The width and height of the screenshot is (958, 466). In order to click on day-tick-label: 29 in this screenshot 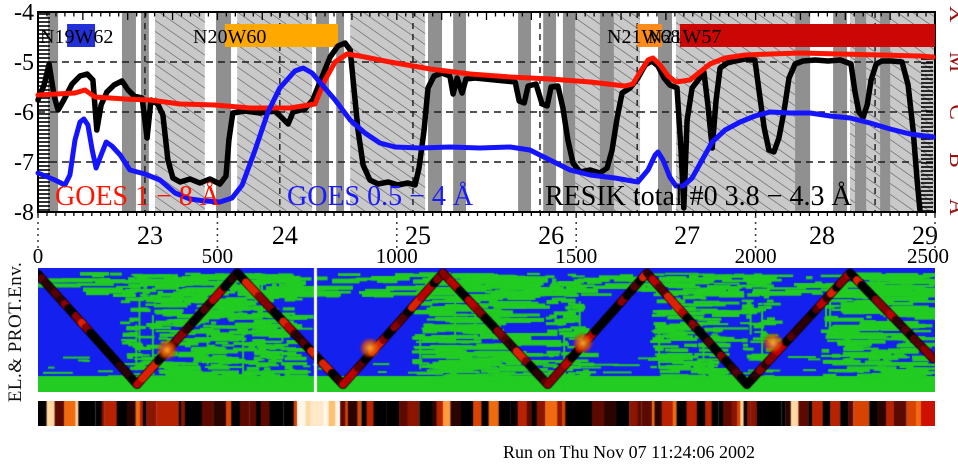, I will do `click(925, 235)`.